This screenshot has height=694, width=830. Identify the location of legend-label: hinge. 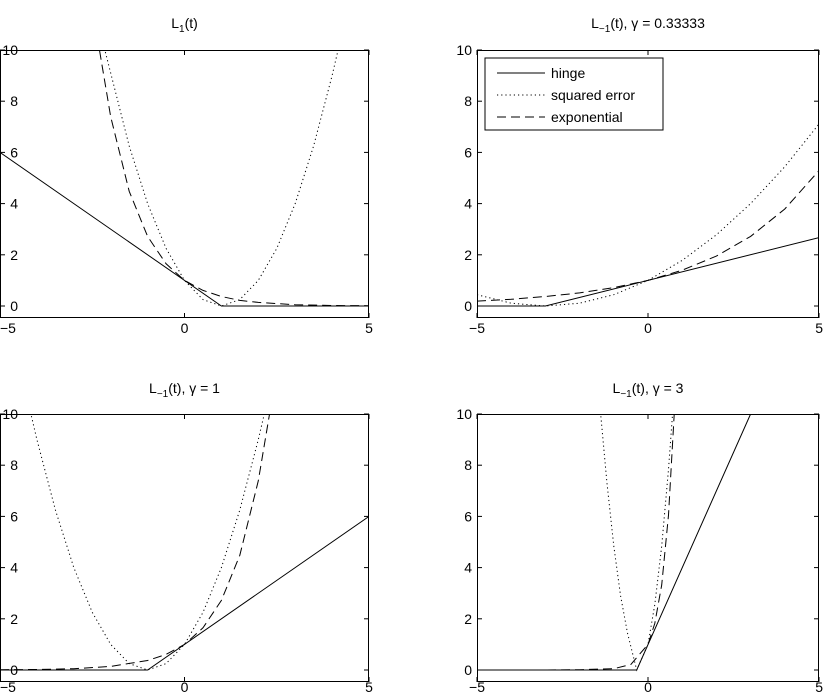
(568, 73).